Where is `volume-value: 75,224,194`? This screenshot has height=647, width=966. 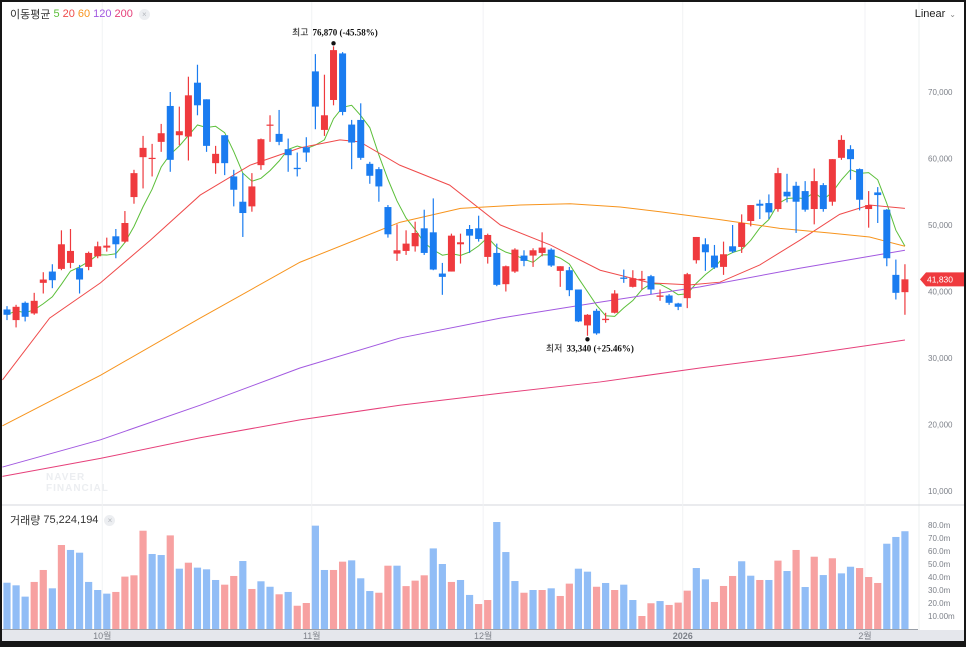 volume-value: 75,224,194 is located at coordinates (71, 520).